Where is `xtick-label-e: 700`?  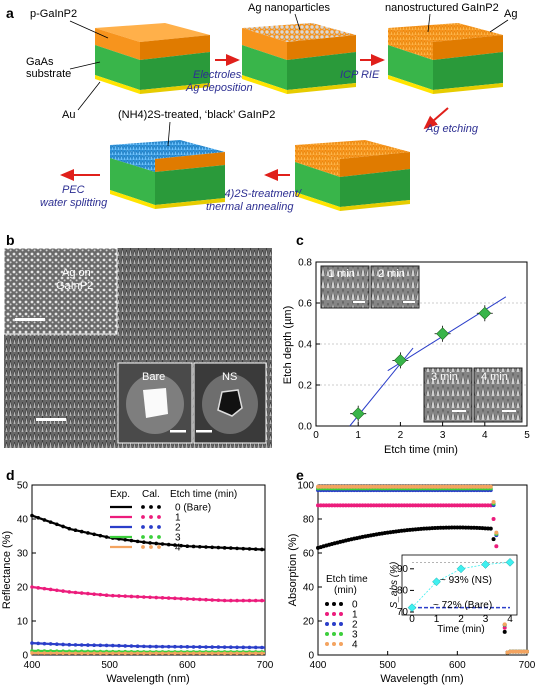
xtick-label-e: 700 is located at coordinates (527, 665).